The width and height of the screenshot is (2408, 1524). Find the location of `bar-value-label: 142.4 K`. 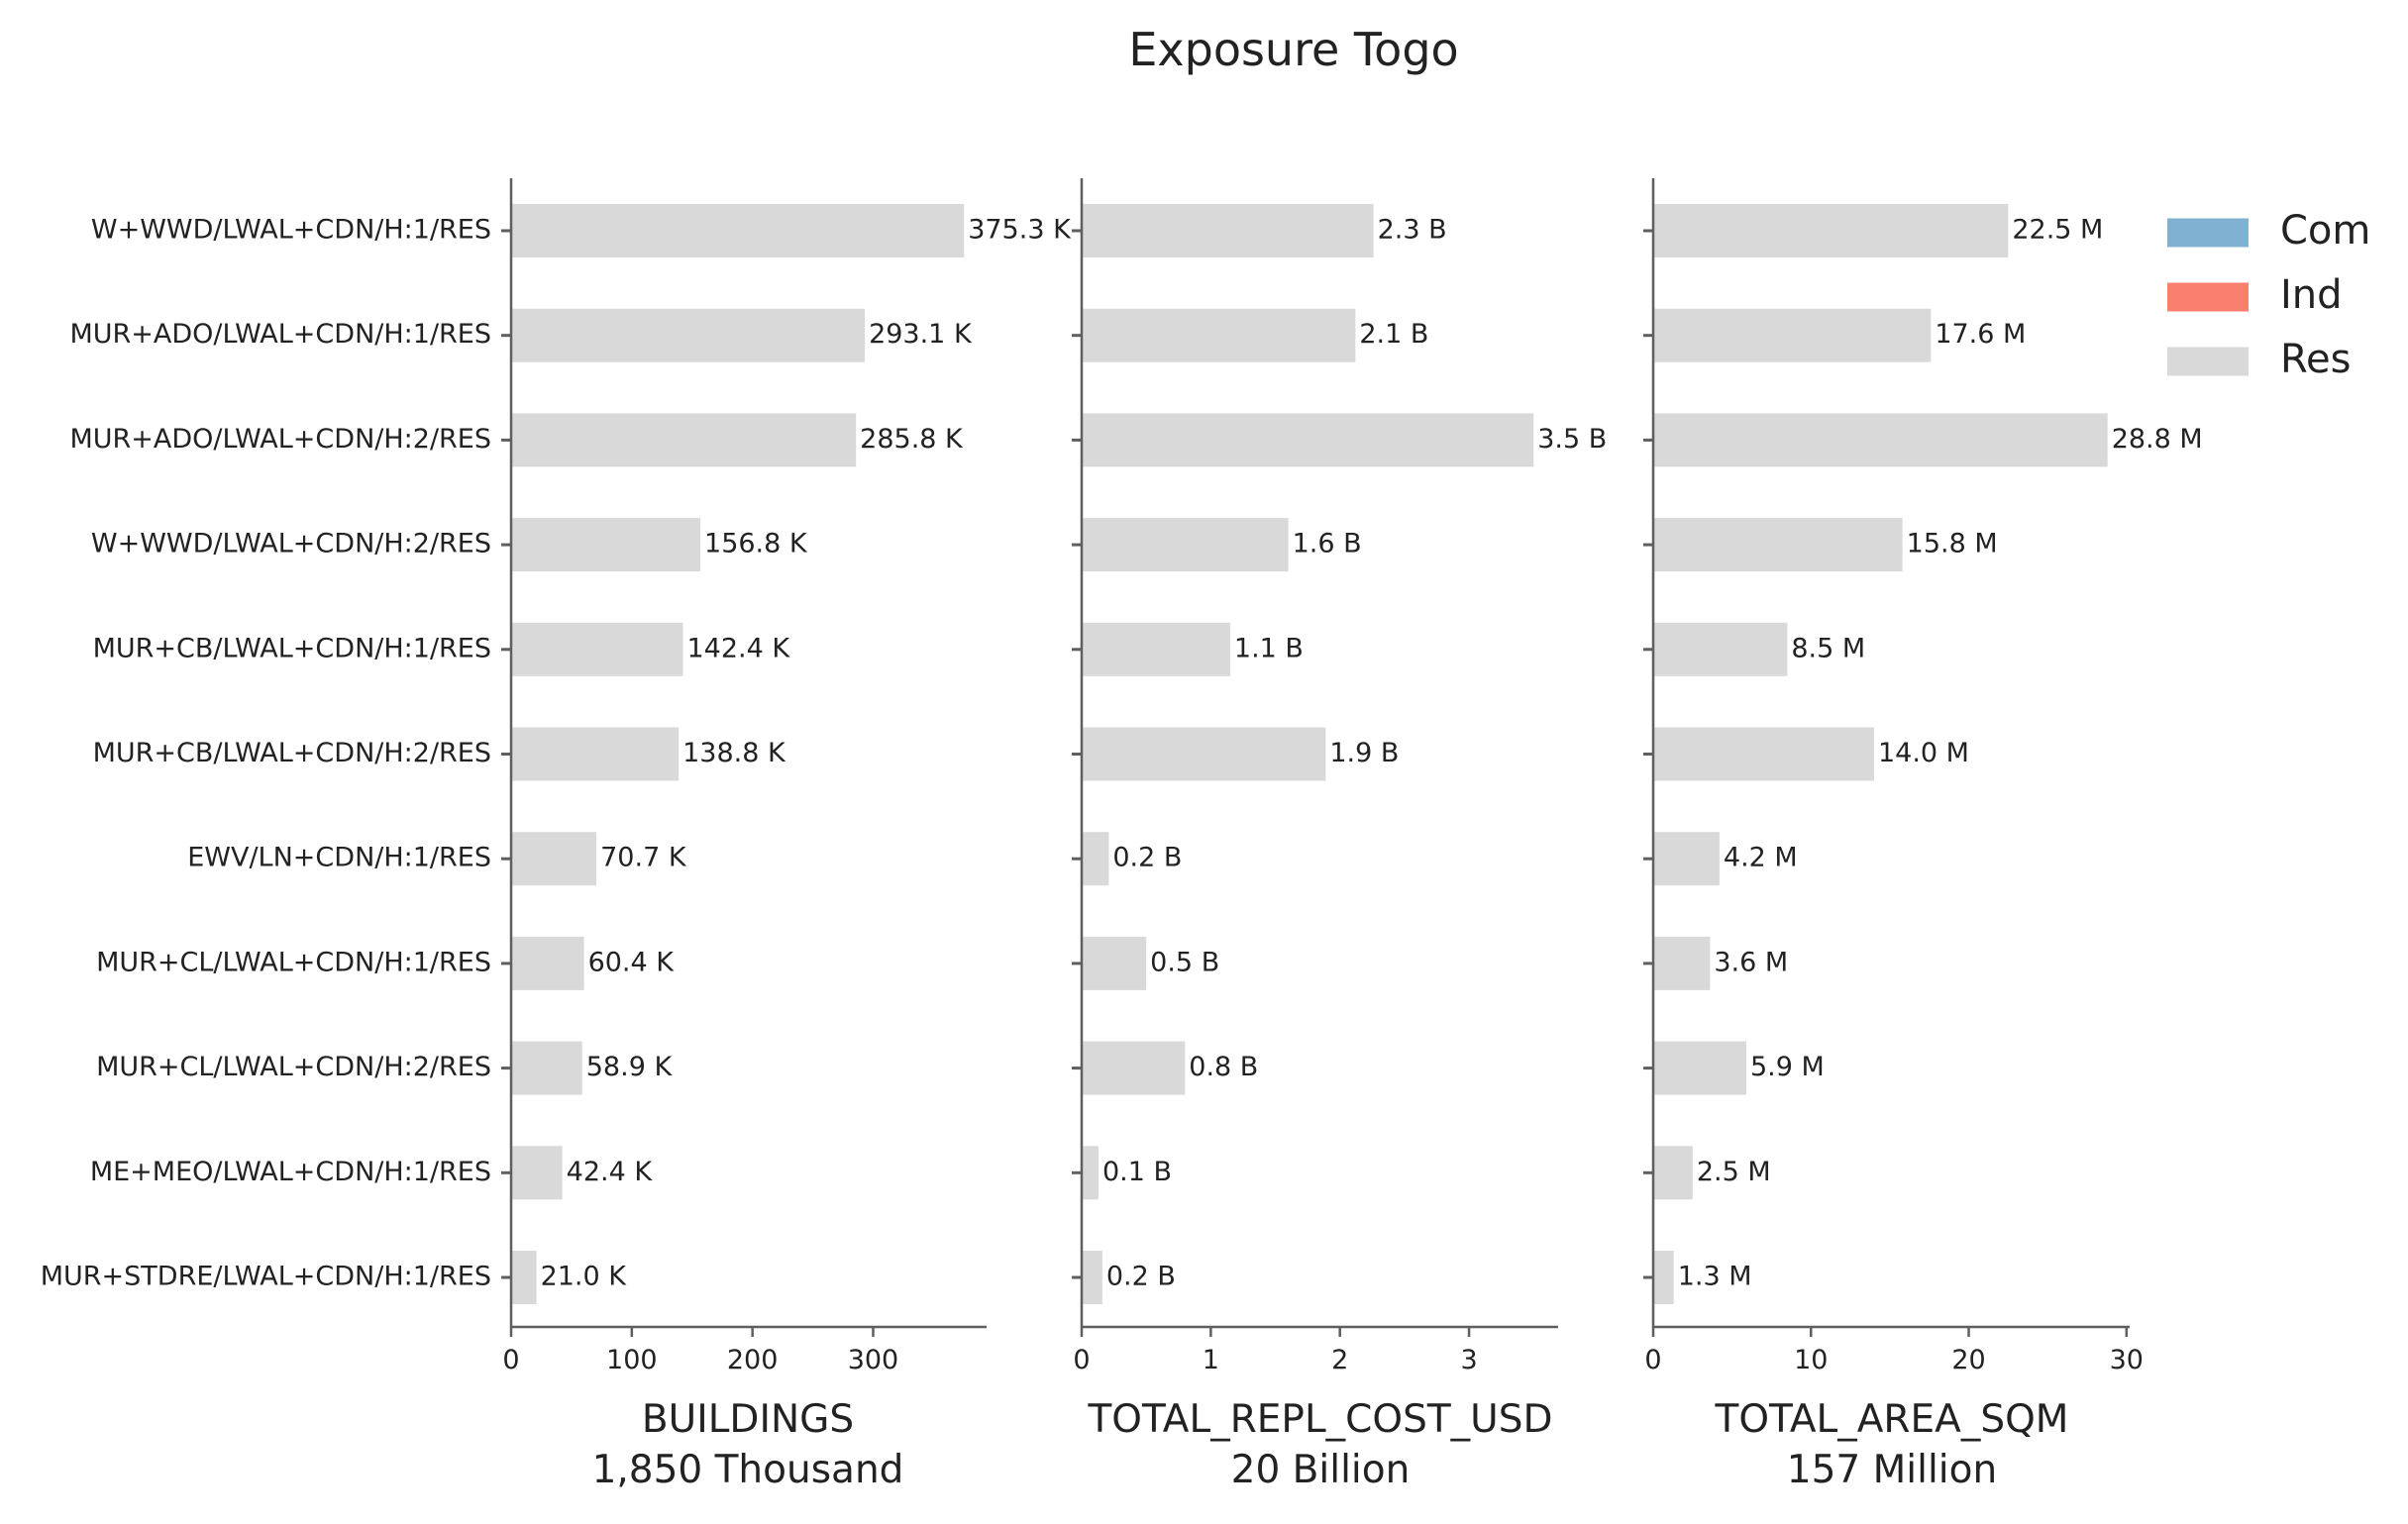

bar-value-label: 142.4 K is located at coordinates (738, 648).